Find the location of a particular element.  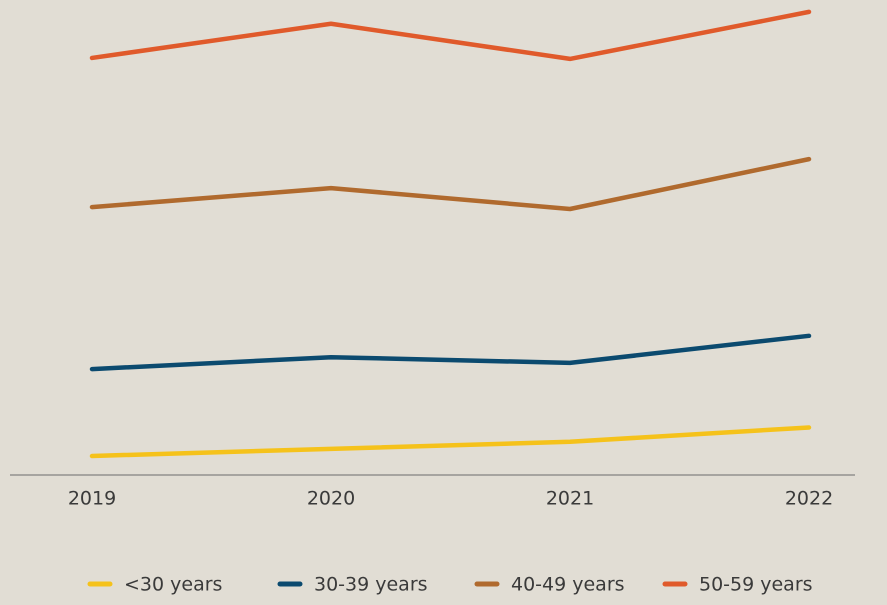

x-tick-label: 2019 is located at coordinates (92, 499).